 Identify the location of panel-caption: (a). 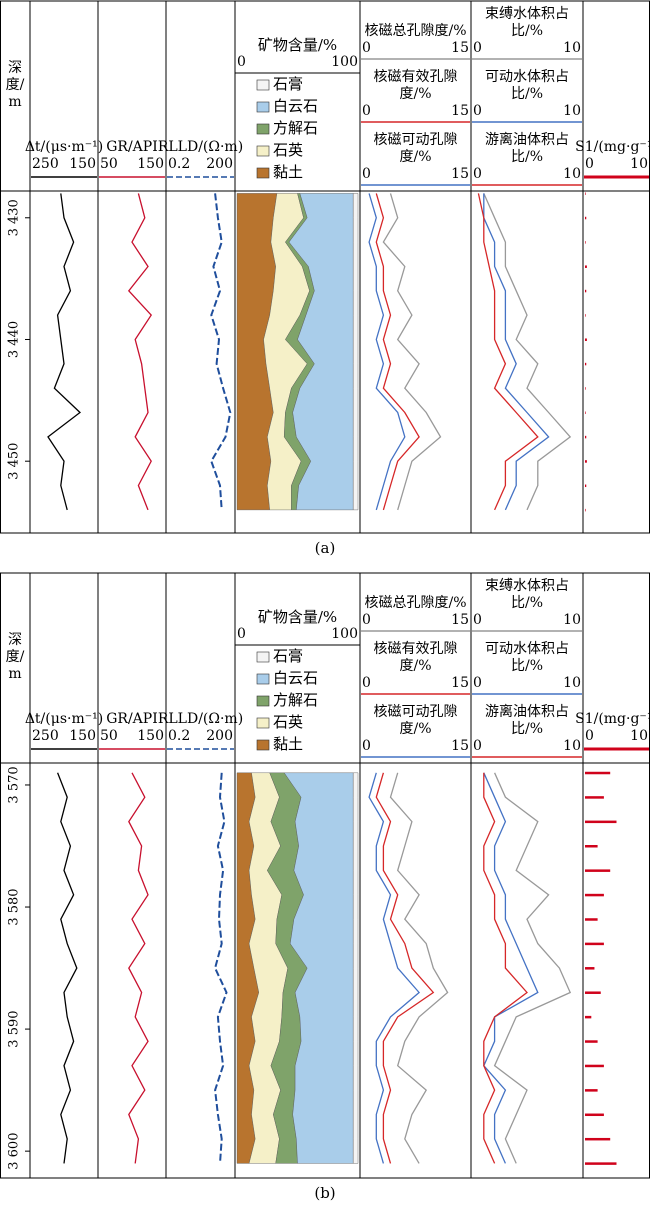
(325, 548).